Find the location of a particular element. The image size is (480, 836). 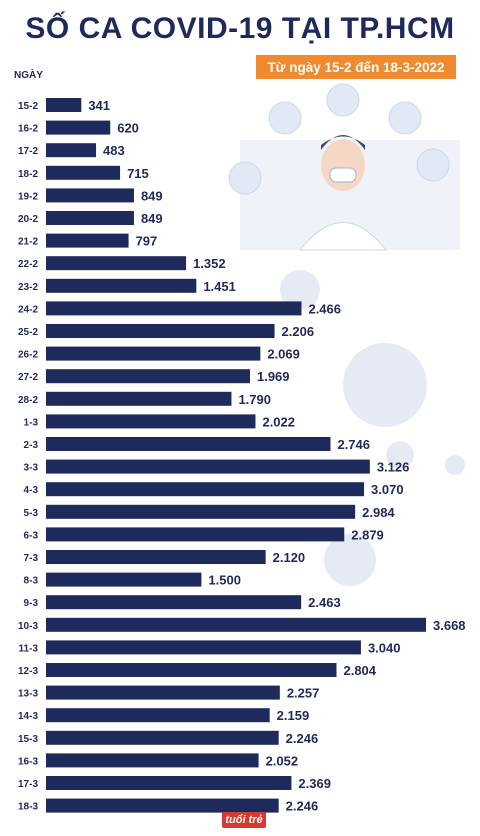

value-label: 1.500 is located at coordinates (224, 580).